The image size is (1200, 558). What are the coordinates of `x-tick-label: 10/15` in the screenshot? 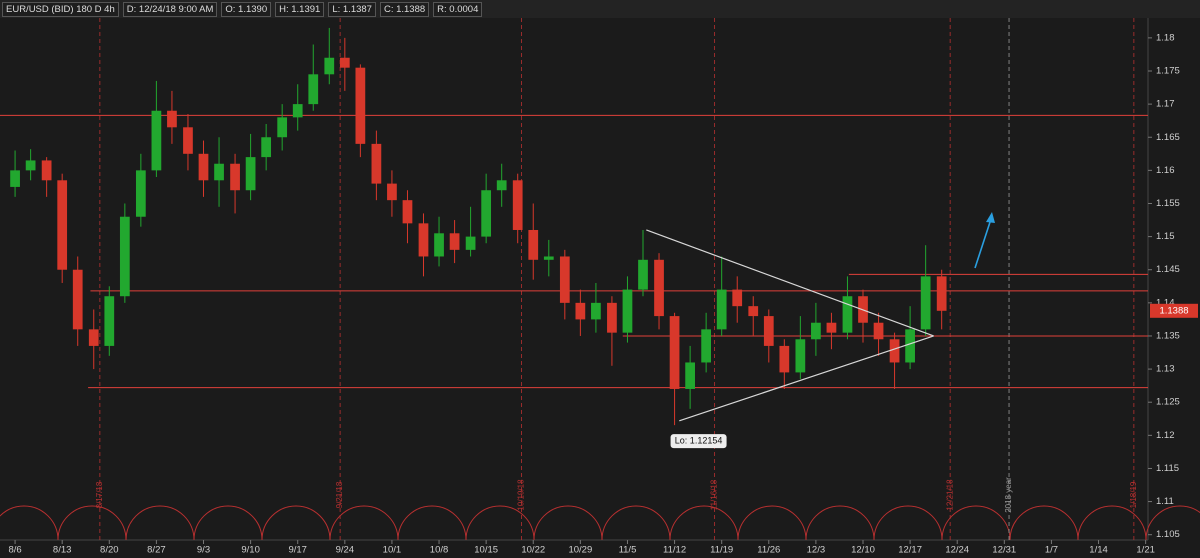 It's located at (486, 550).